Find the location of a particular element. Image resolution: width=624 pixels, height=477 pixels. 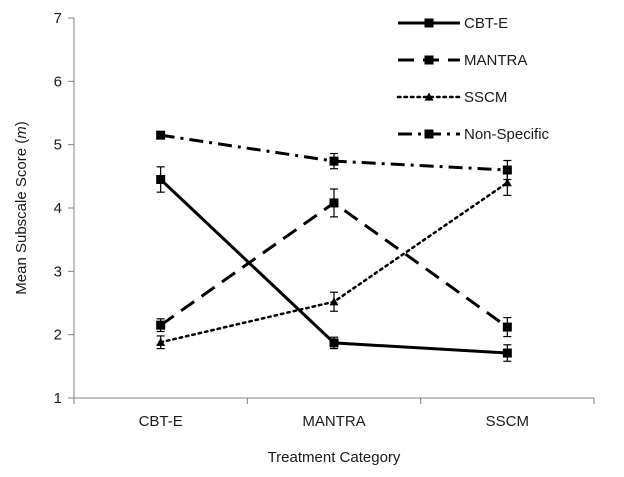

legend-label: CBT-E is located at coordinates (486, 23).